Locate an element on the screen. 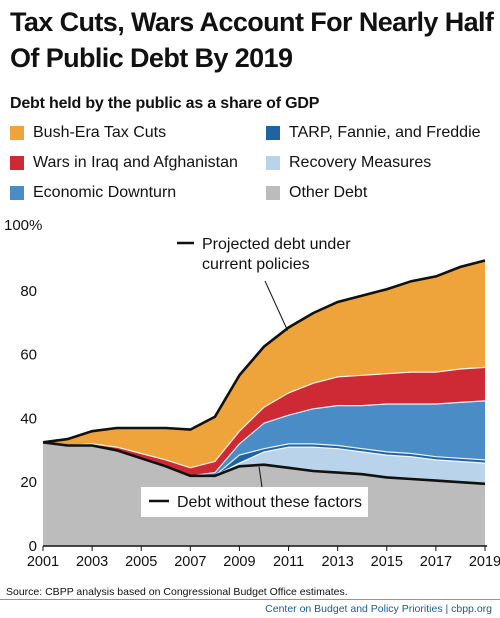  legend-item-other-debt: Other Debt is located at coordinates (316, 193).